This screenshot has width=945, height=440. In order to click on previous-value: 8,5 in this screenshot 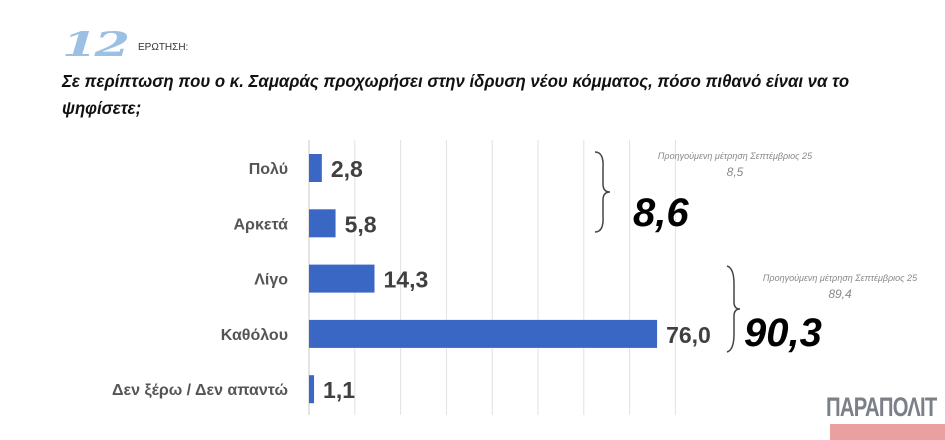, I will do `click(735, 172)`.